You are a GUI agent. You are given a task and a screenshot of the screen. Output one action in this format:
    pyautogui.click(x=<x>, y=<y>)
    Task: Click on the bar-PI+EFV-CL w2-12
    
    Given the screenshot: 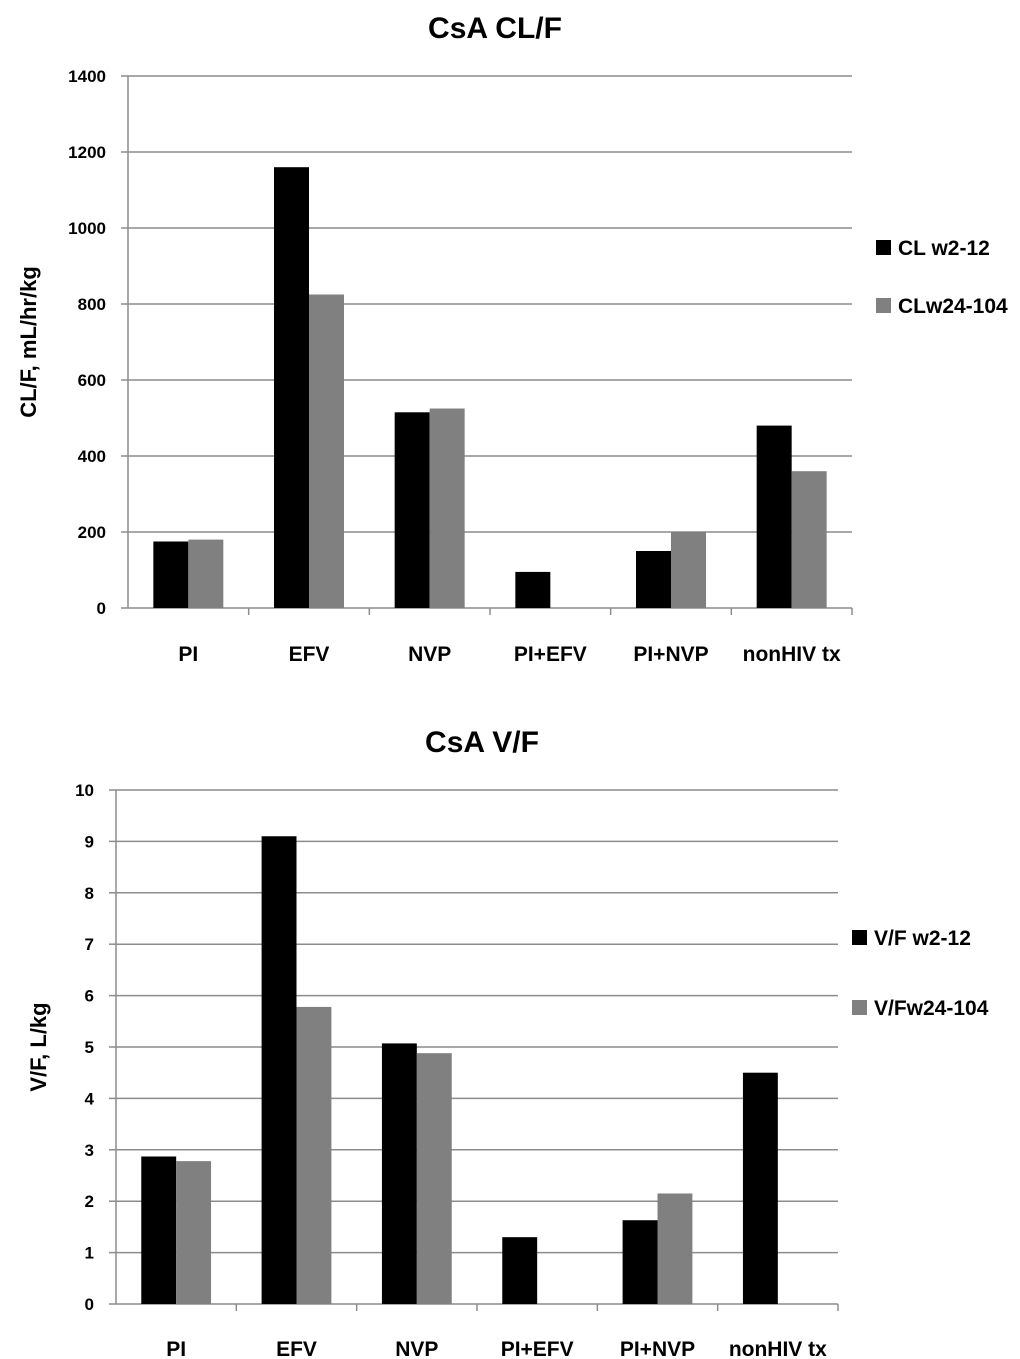 What is the action you would take?
    pyautogui.click(x=533, y=589)
    